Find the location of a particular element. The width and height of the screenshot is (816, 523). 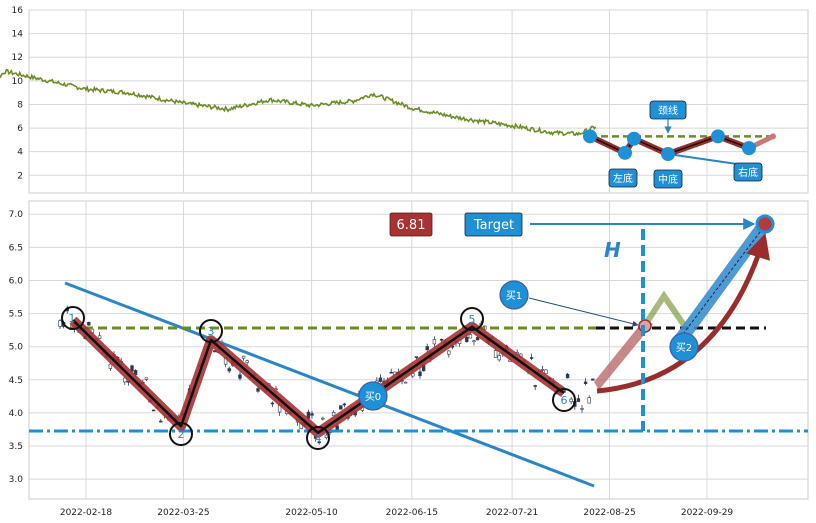

main-y-tick: 4.0 is located at coordinates (16, 414).